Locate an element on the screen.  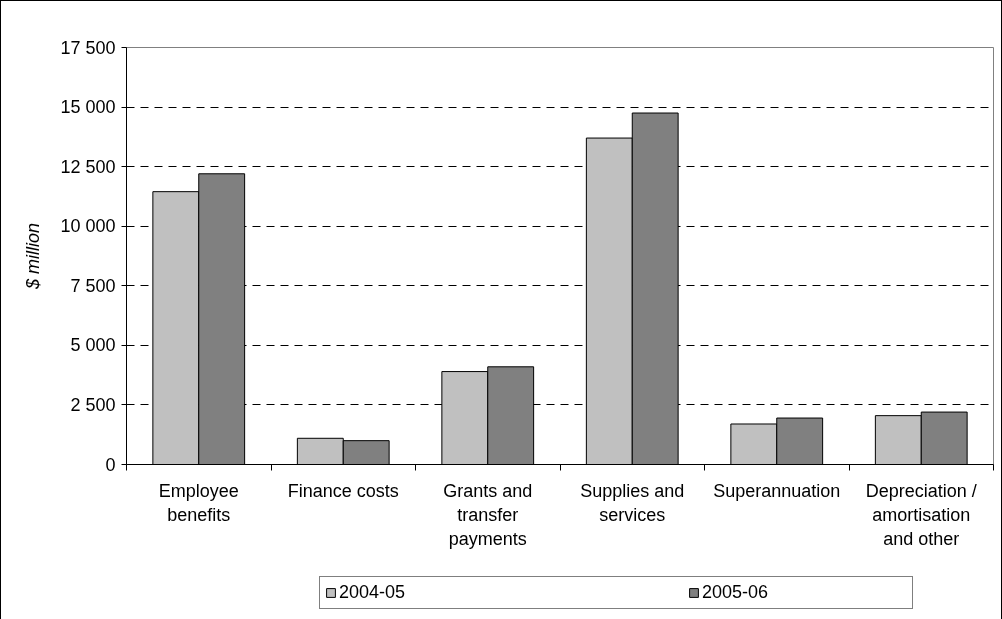
y-tick-label: 7 500 is located at coordinates (93, 285).